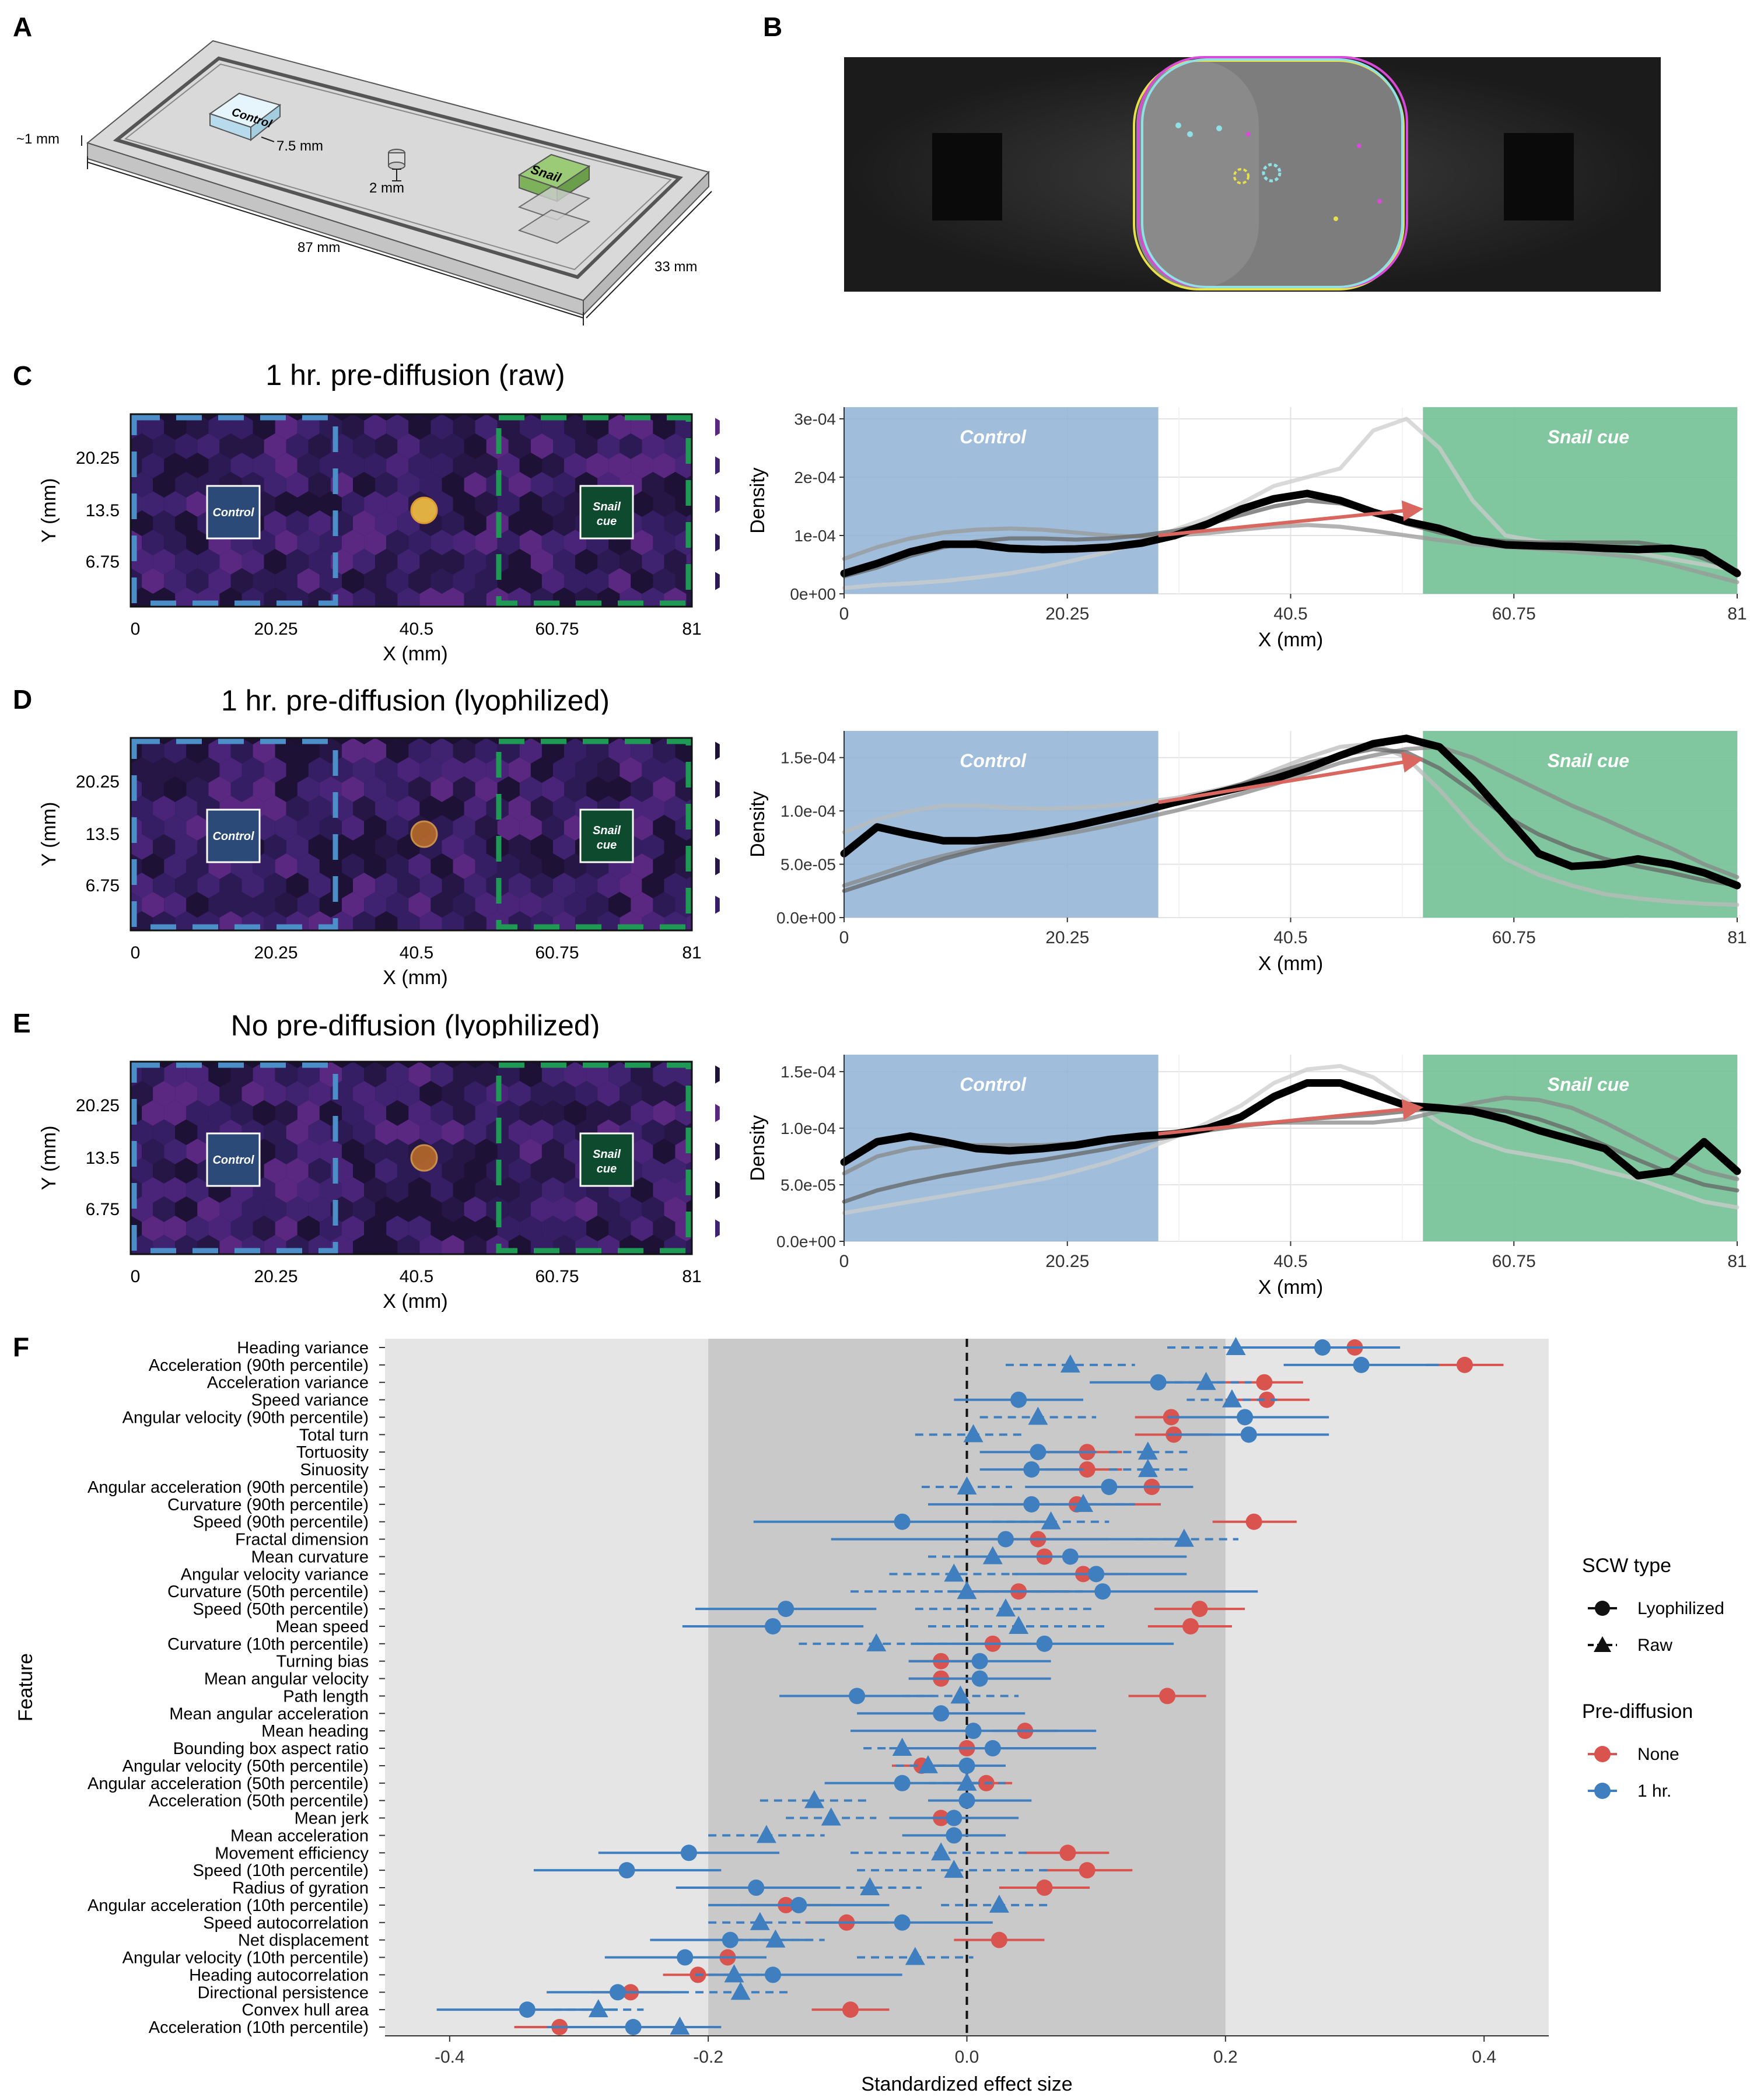  Describe the element at coordinates (1291, 778) in the screenshot. I see `bias-arrow` at that location.